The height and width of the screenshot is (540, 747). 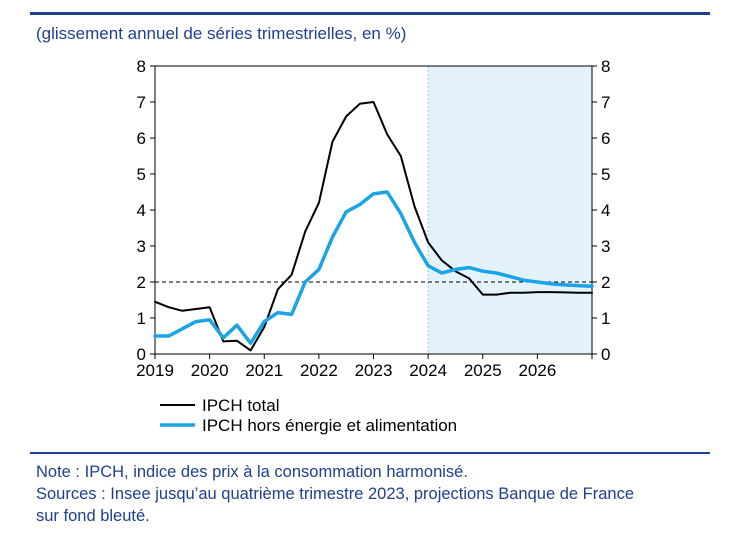 What do you see at coordinates (141, 66) in the screenshot?
I see `y-tick-label-left: 8` at bounding box center [141, 66].